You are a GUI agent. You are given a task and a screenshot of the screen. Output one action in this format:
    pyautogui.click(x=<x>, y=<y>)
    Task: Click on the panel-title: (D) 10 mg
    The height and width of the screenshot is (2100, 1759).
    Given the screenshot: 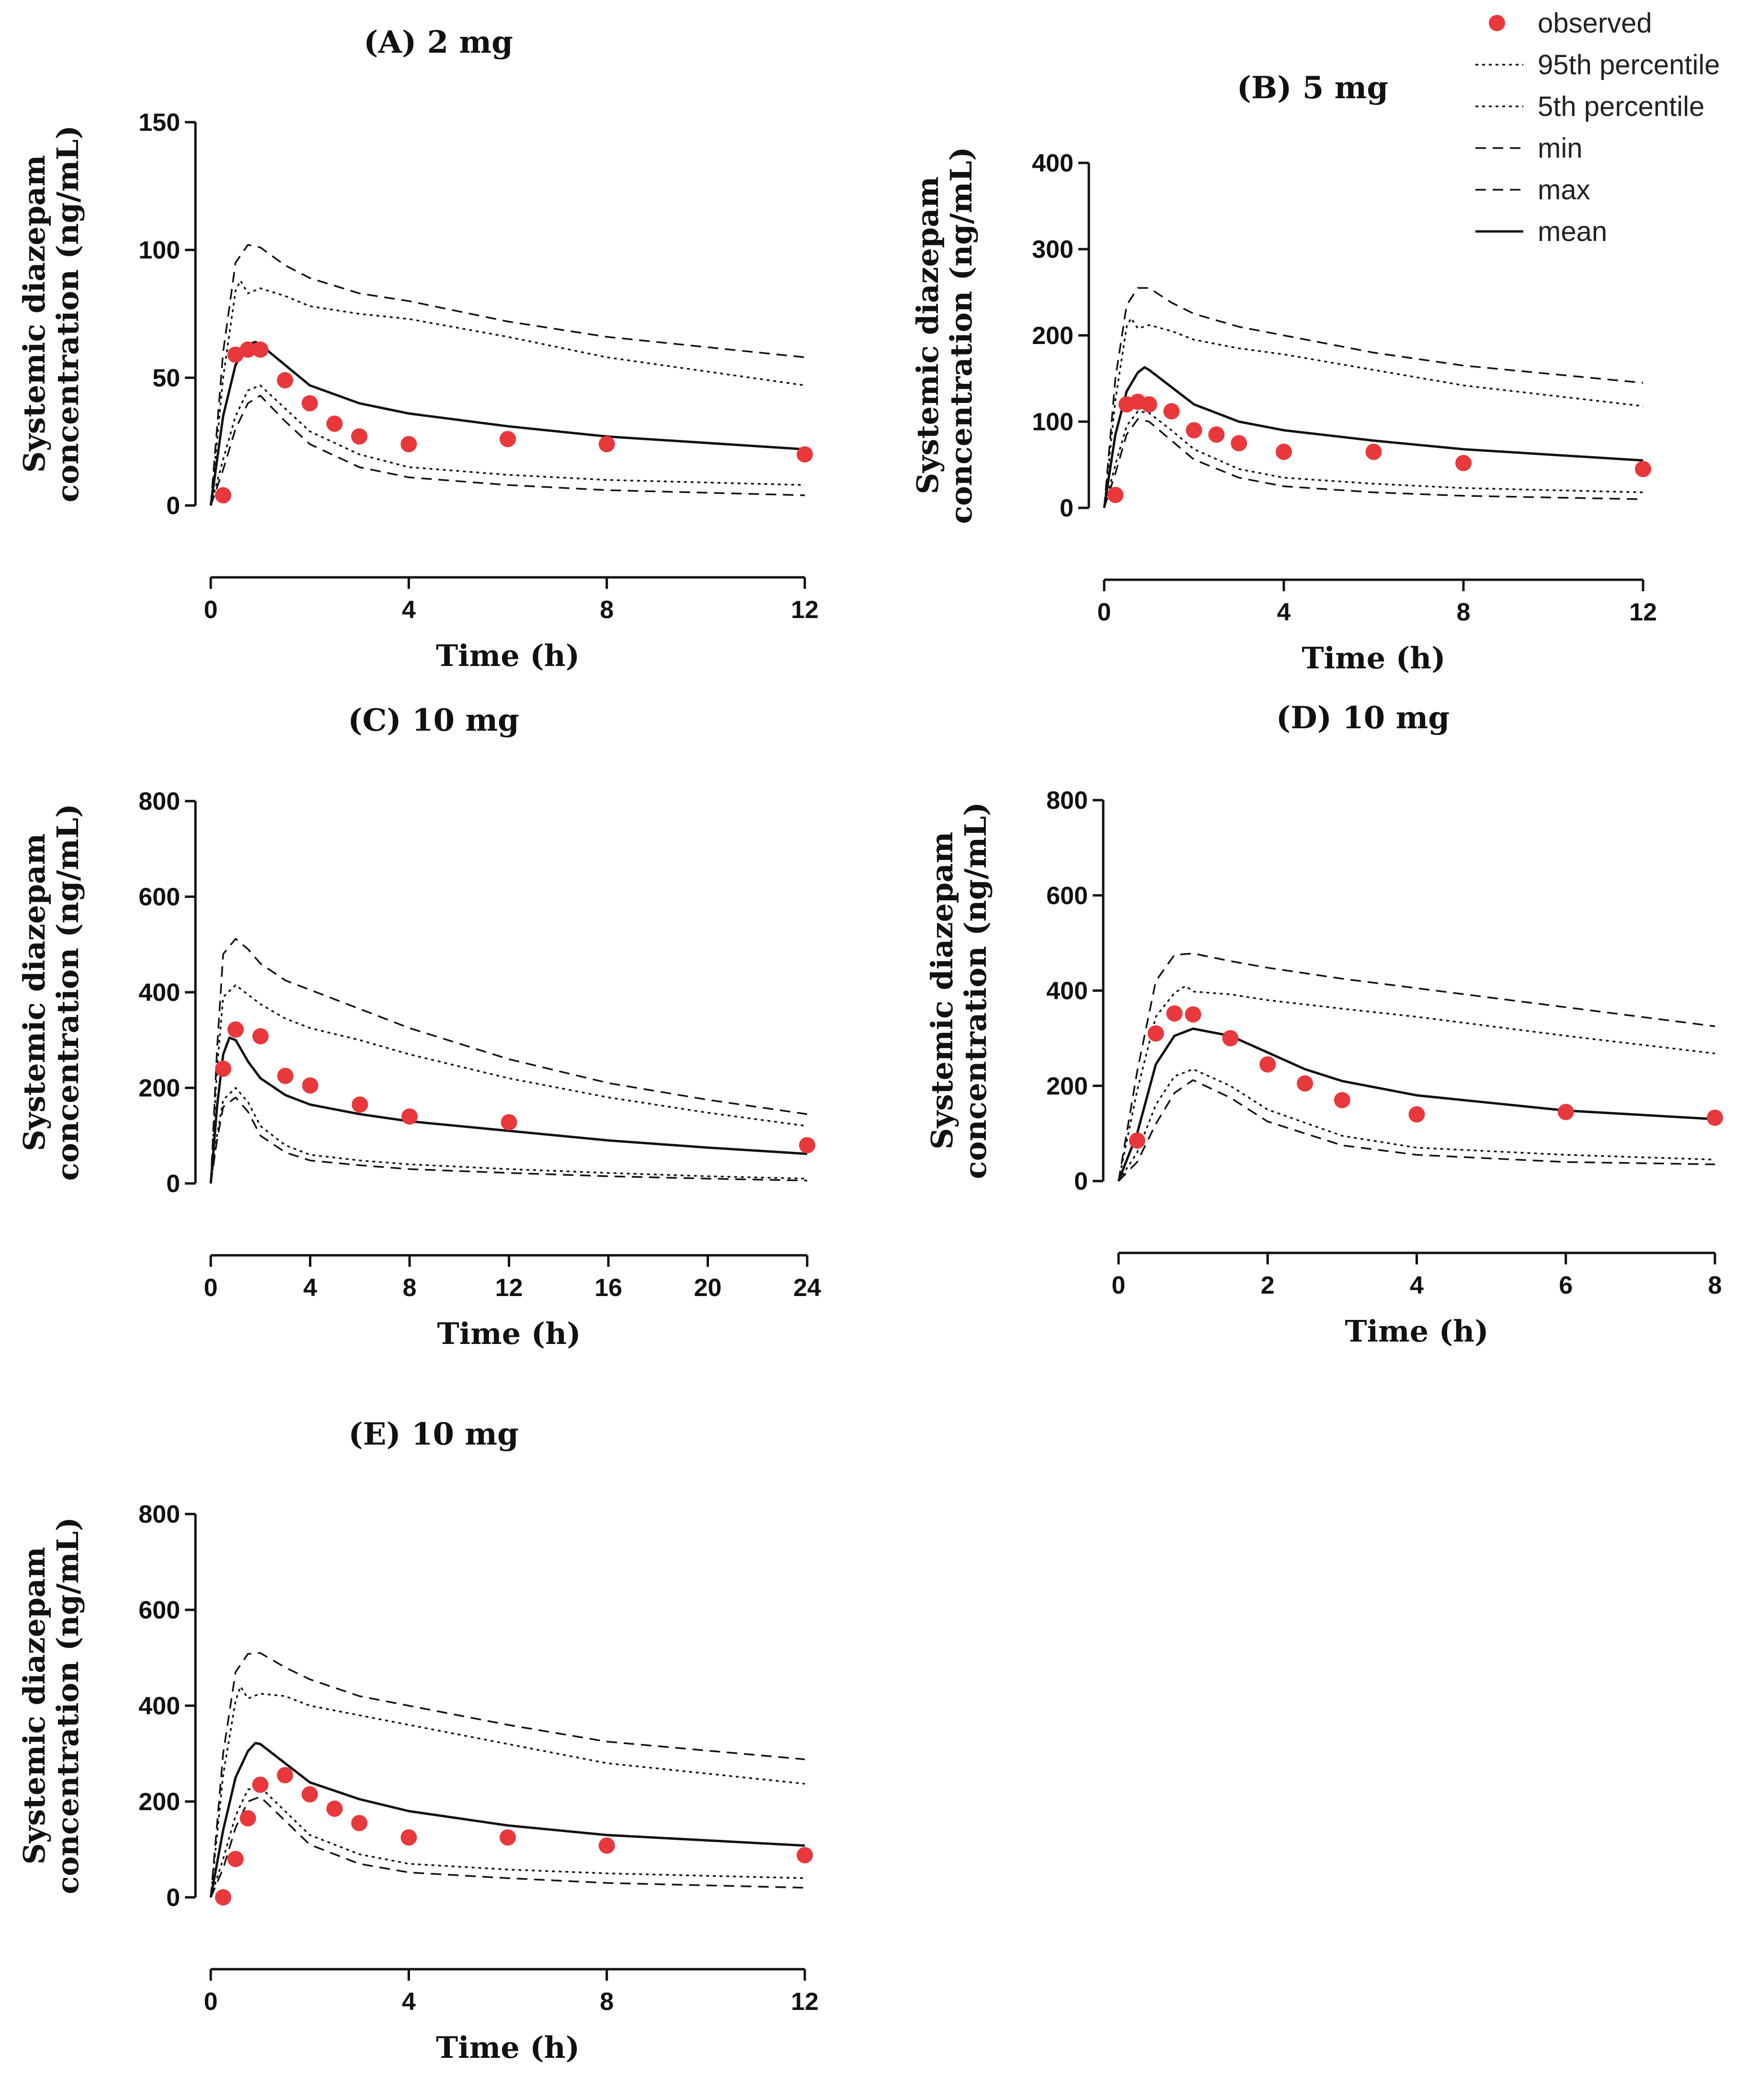 What is the action you would take?
    pyautogui.click(x=1363, y=718)
    